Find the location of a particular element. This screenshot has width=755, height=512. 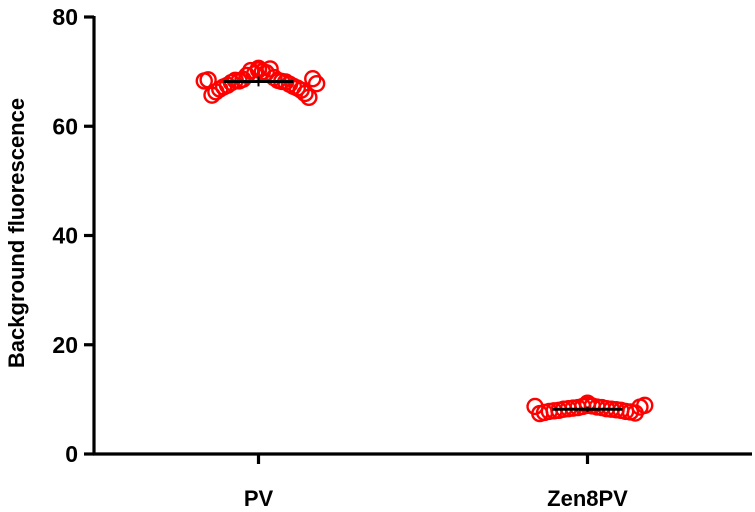

y-tick-label: 20 is located at coordinates (65, 345).